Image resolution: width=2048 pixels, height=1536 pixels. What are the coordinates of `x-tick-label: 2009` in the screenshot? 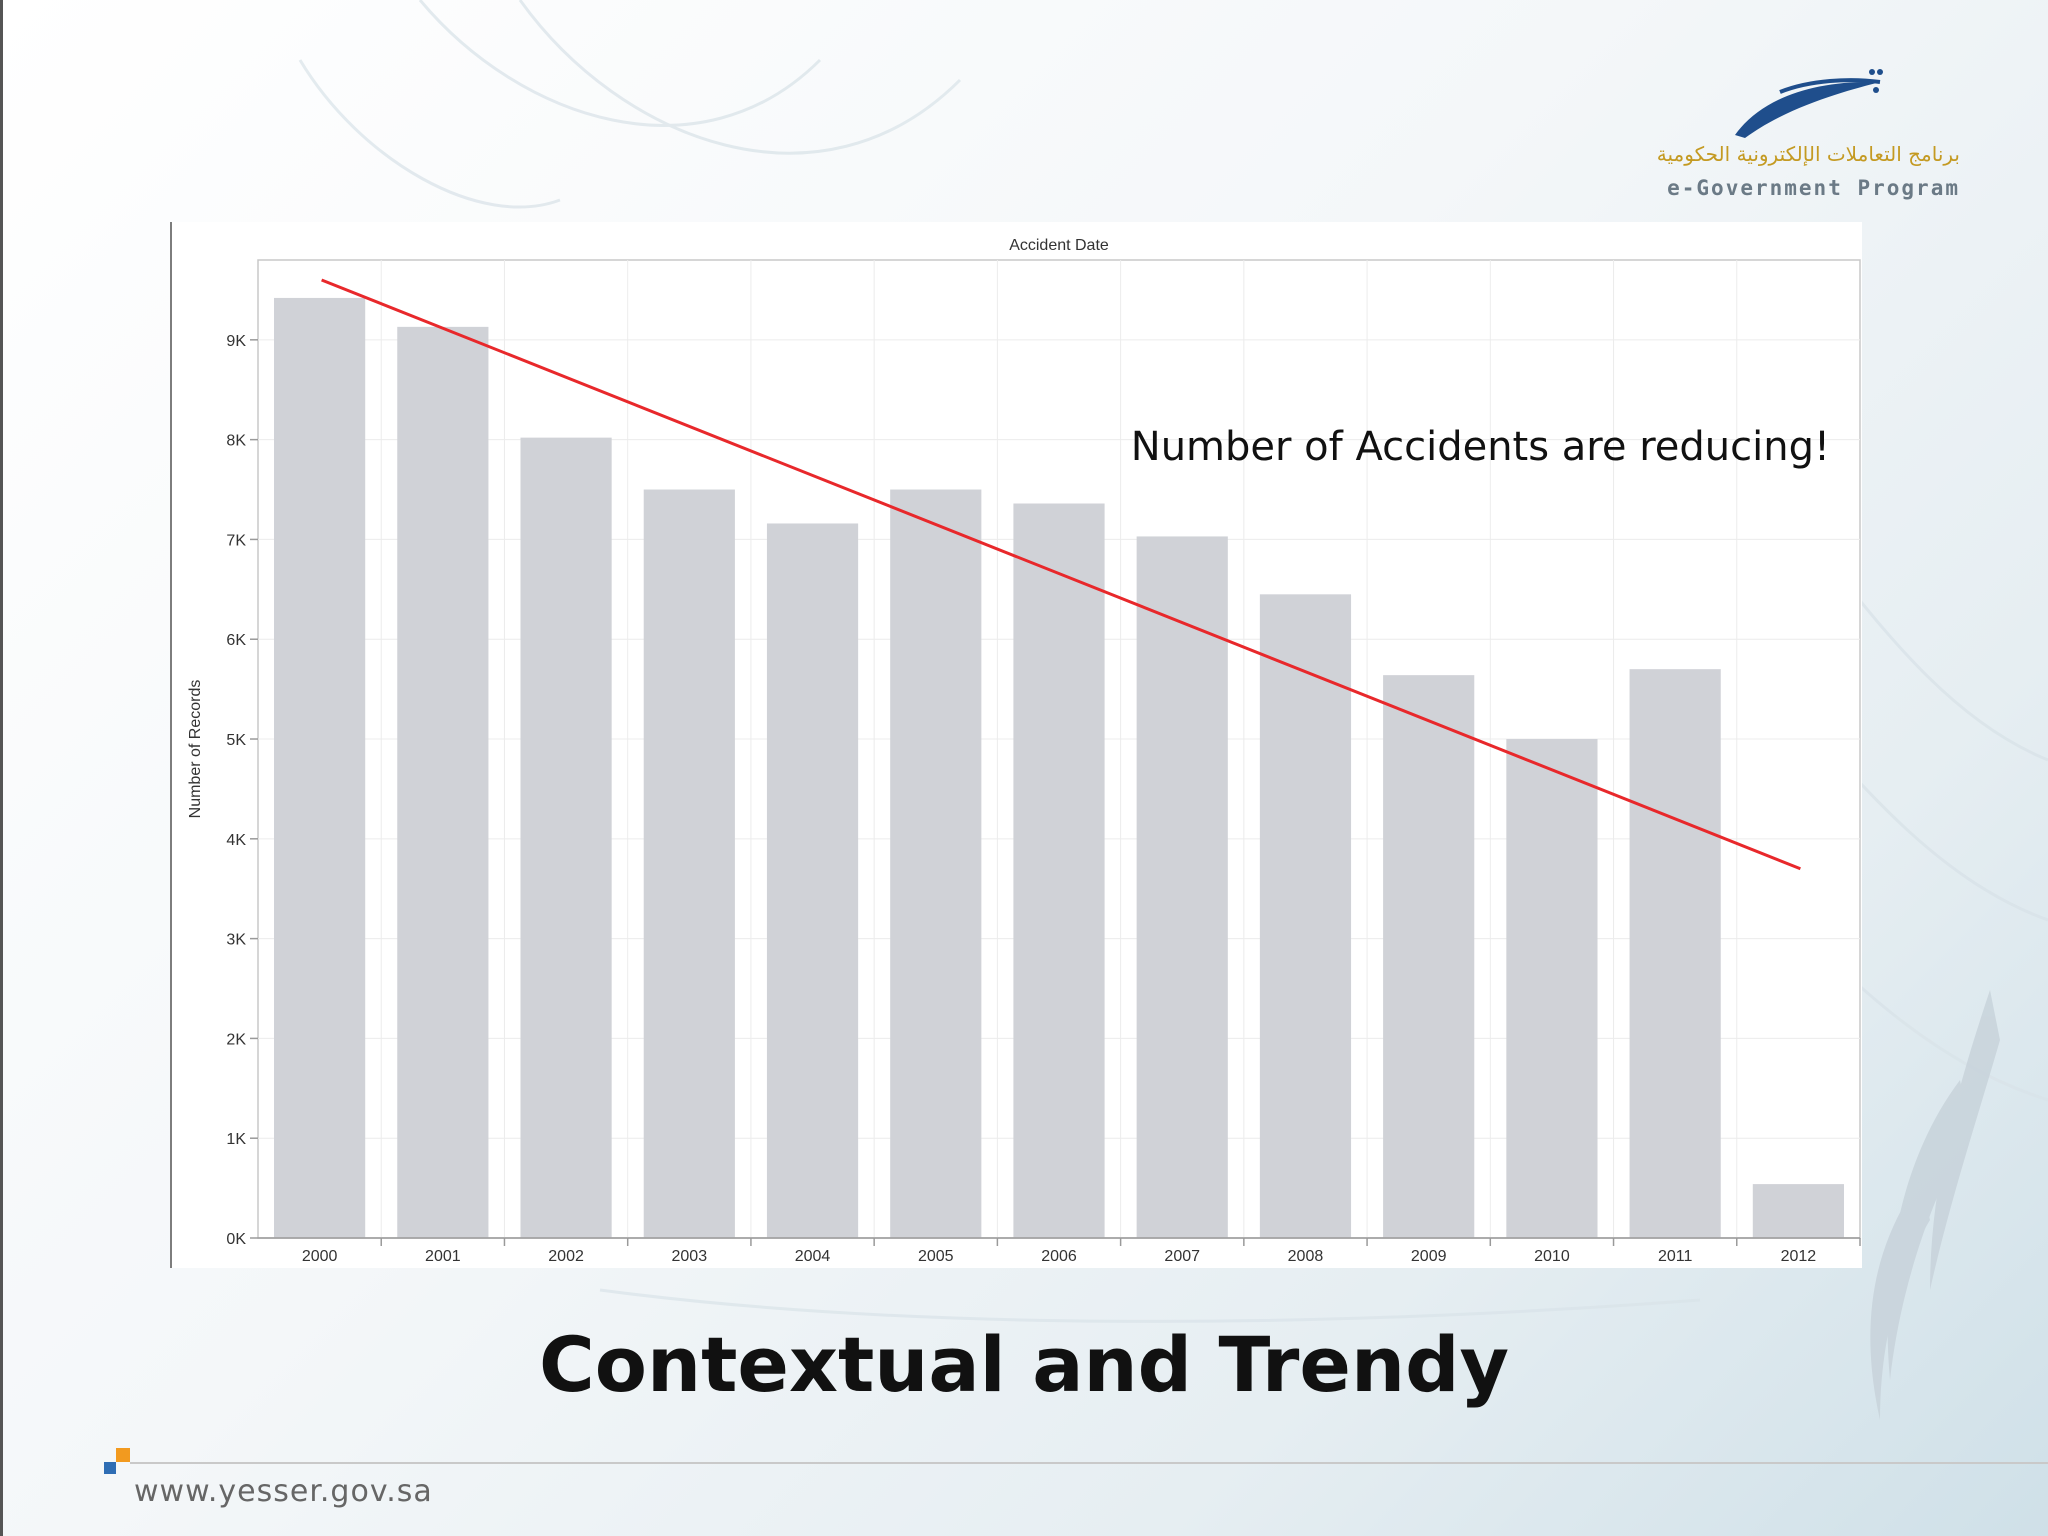 It's located at (1429, 1256).